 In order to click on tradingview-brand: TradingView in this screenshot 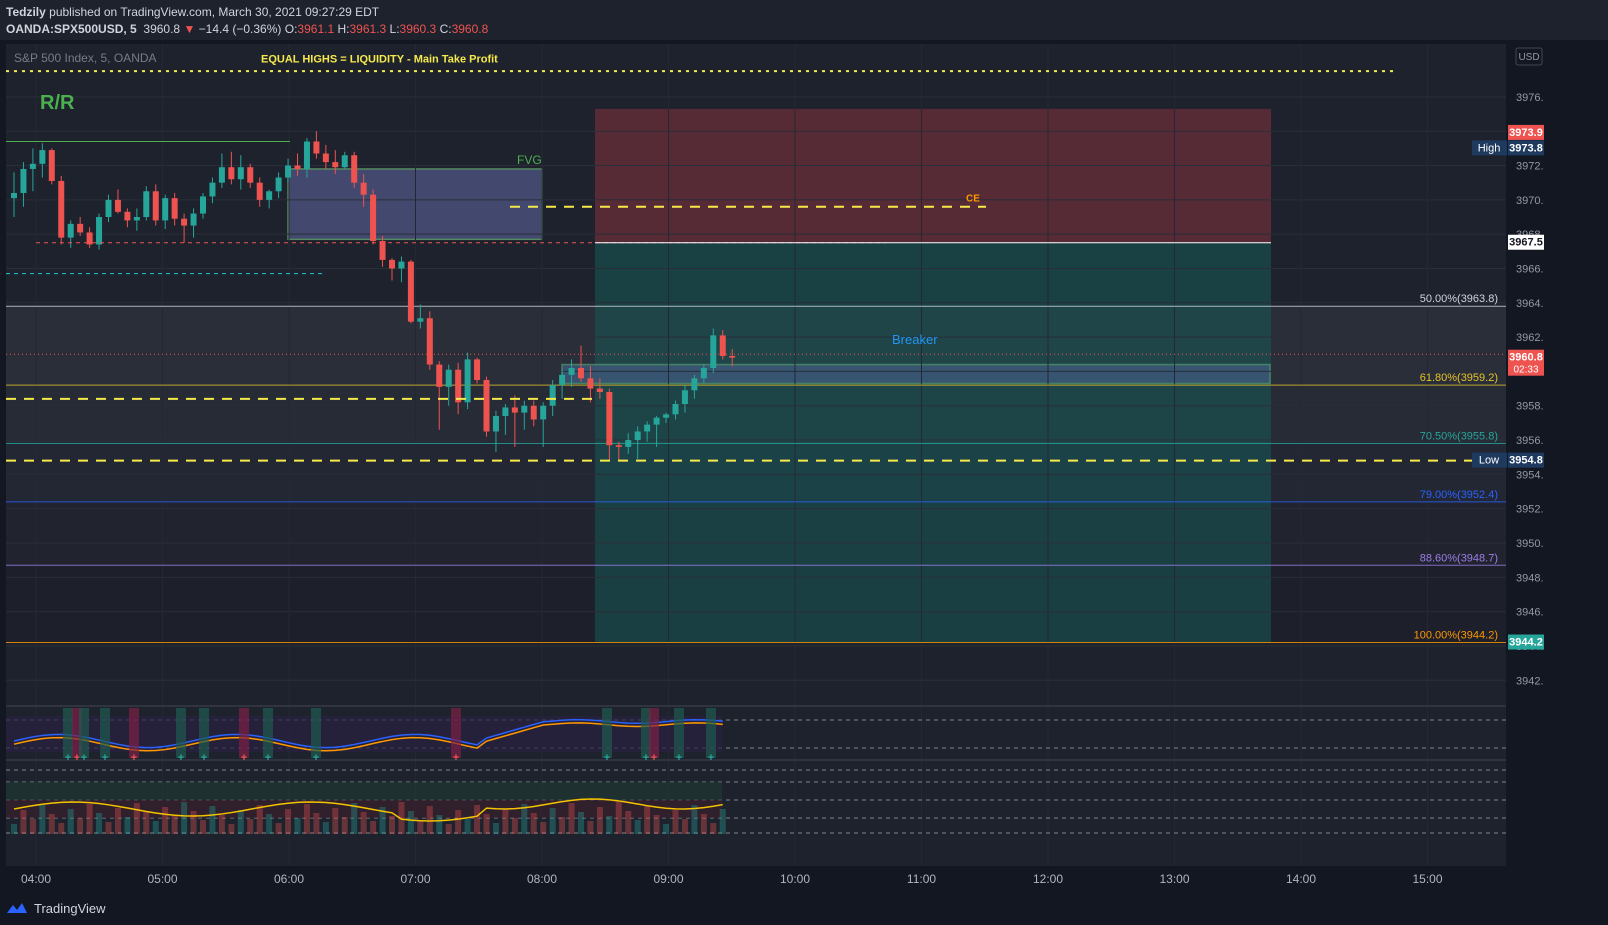, I will do `click(70, 908)`.